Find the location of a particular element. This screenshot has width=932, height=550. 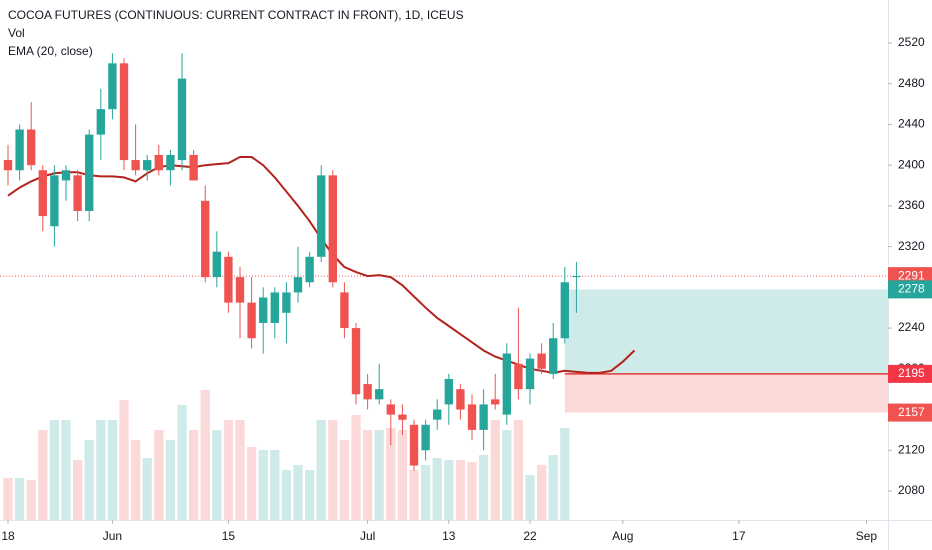

x-tick-label: Jun is located at coordinates (112, 536).